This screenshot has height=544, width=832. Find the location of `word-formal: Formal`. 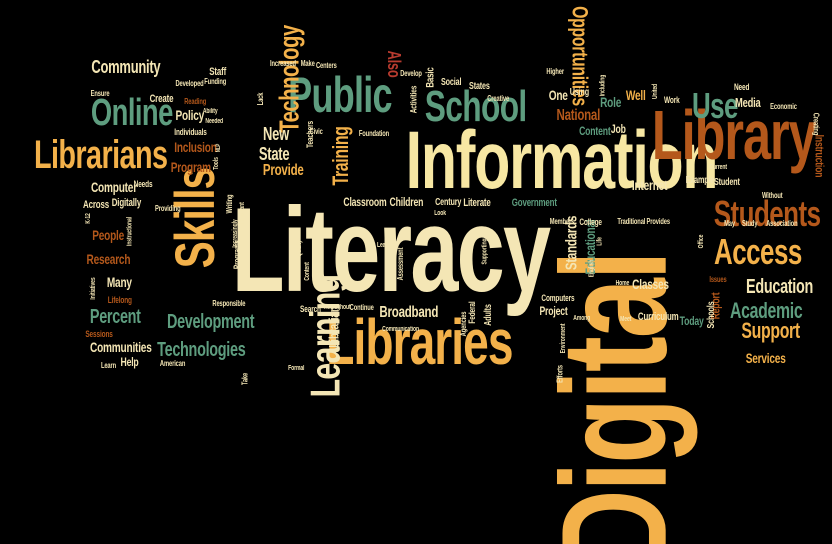

word-formal: Formal is located at coordinates (296, 368).